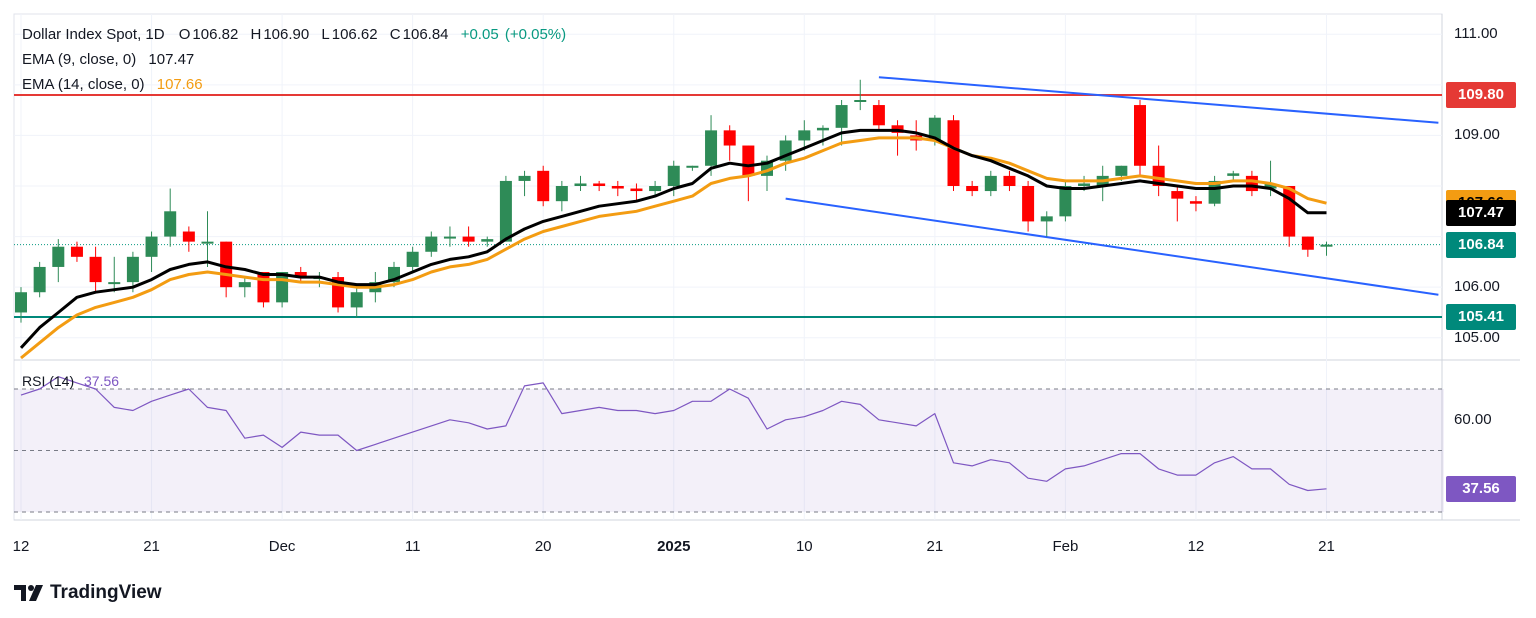  Describe the element at coordinates (1112, 246) in the screenshot. I see `channel-lower-line` at that location.